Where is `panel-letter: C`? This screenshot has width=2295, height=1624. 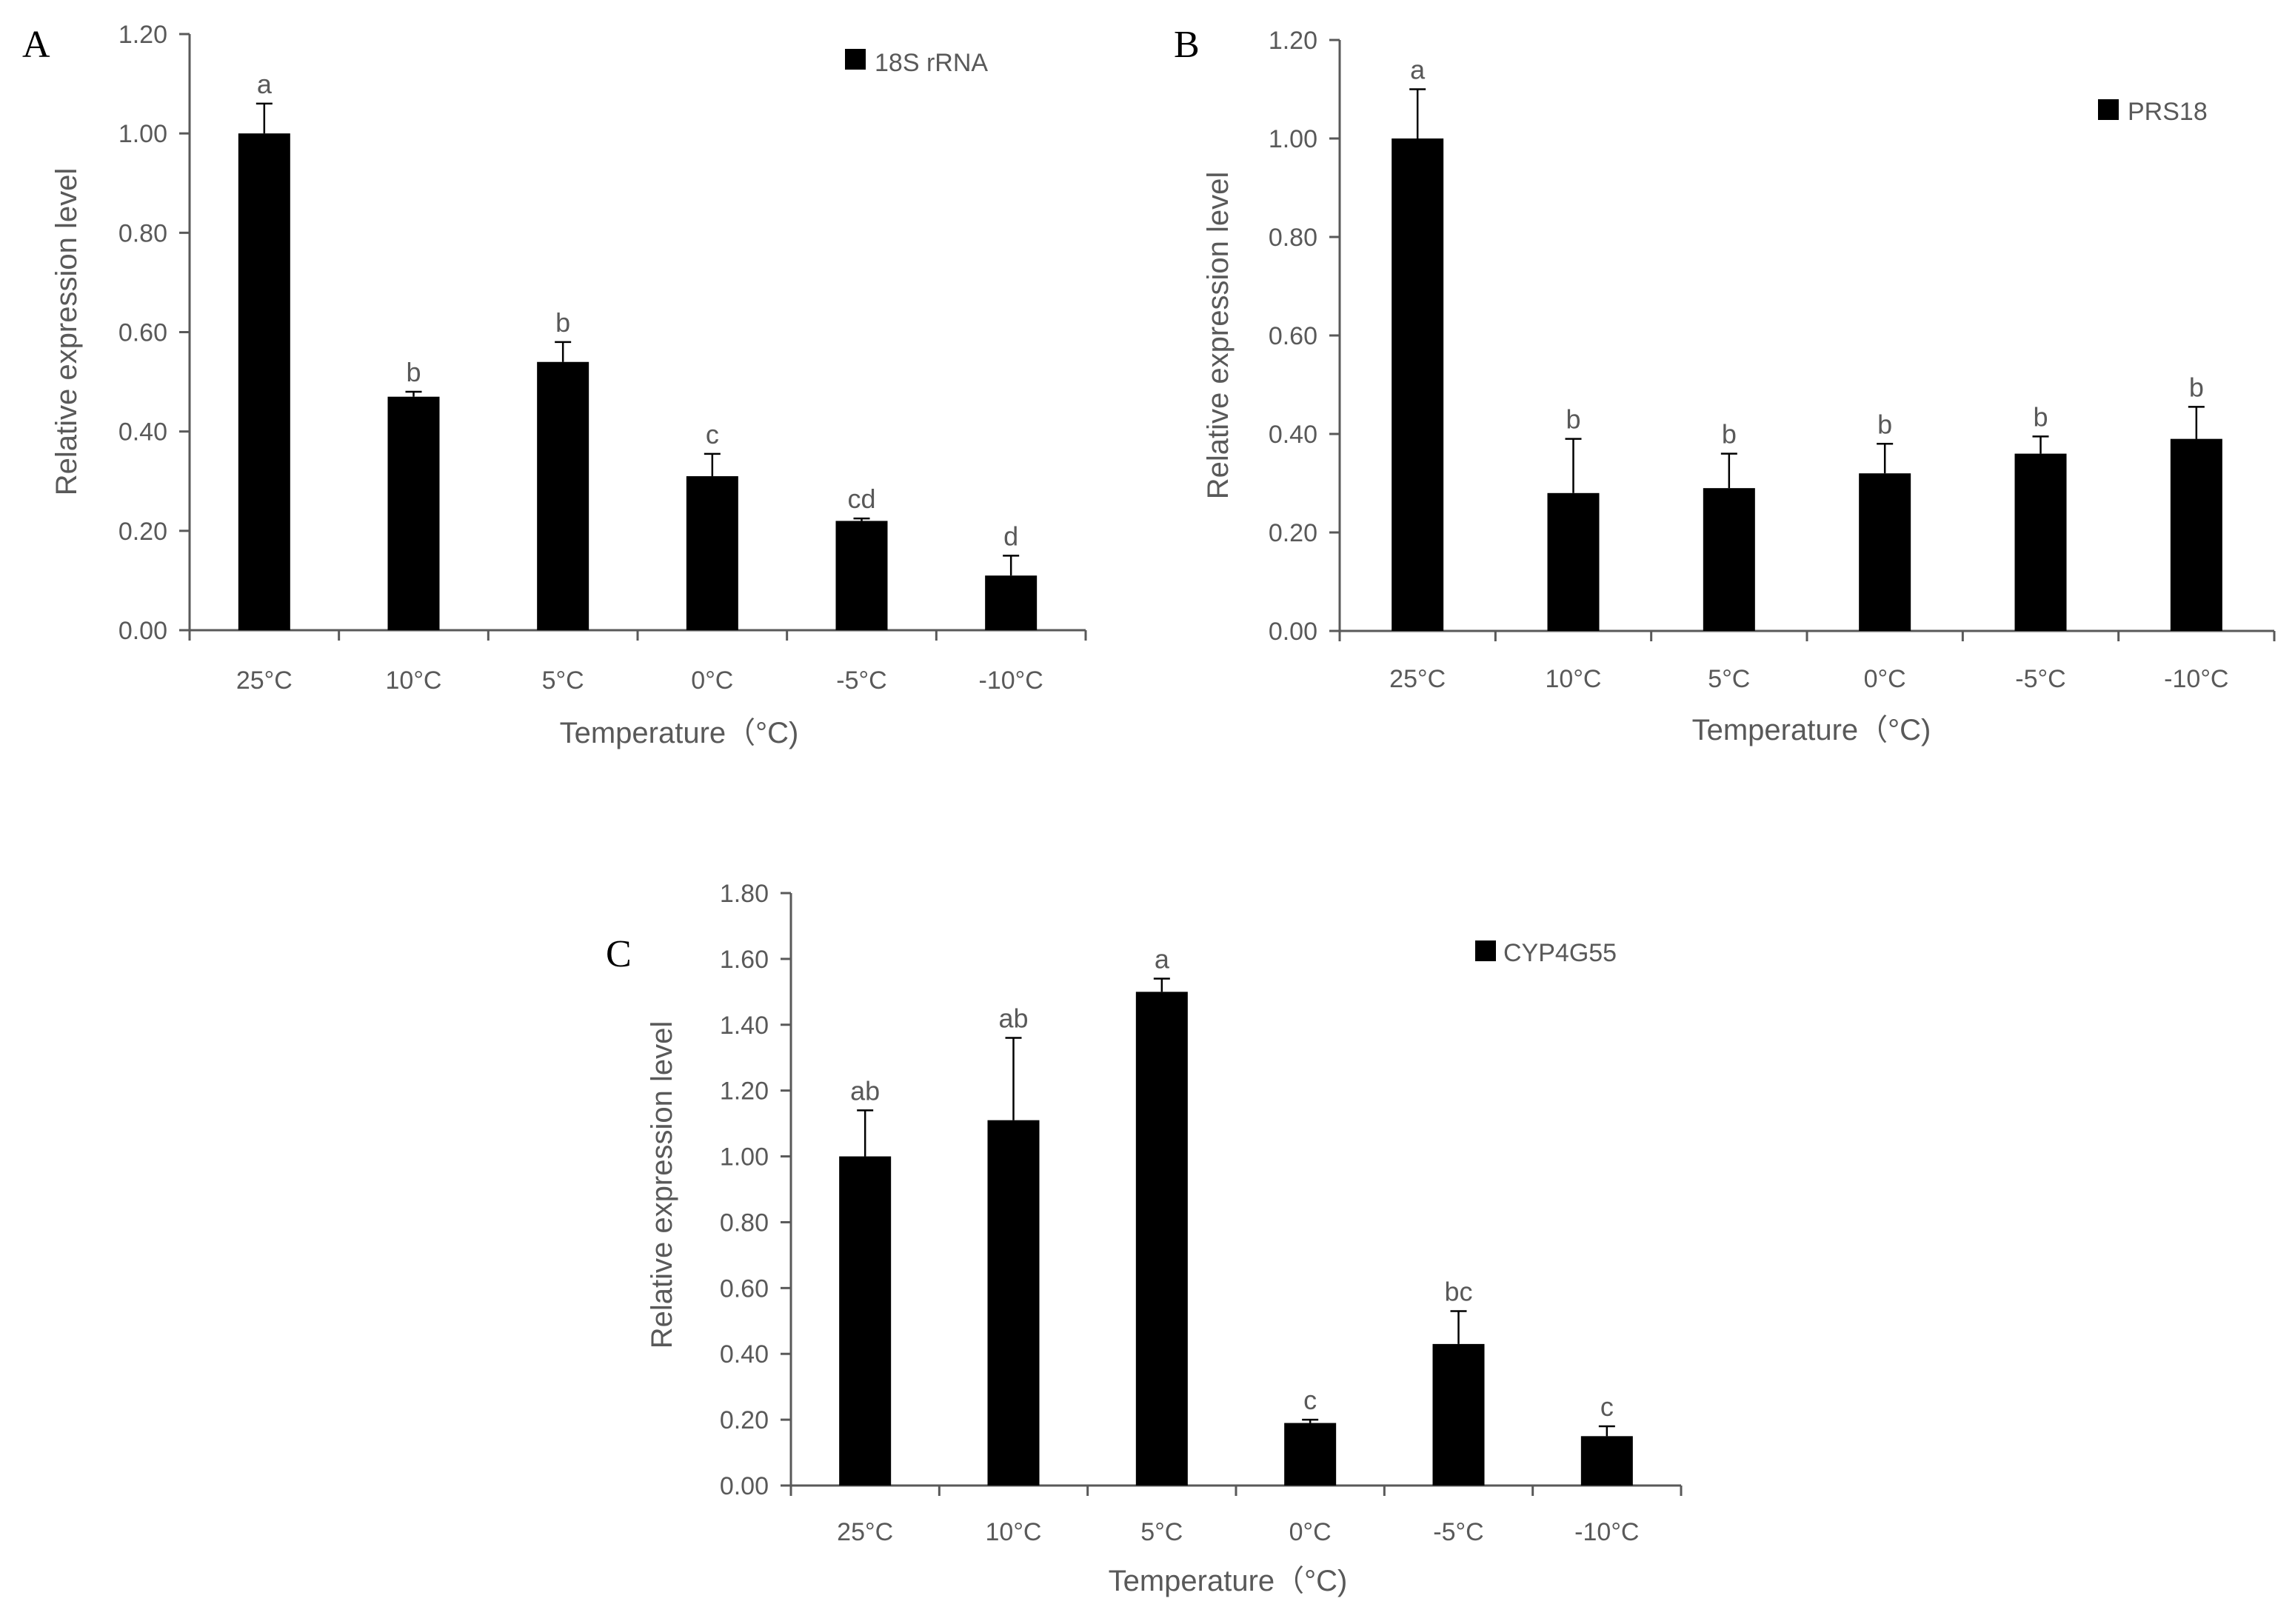
panel-letter: C is located at coordinates (619, 954).